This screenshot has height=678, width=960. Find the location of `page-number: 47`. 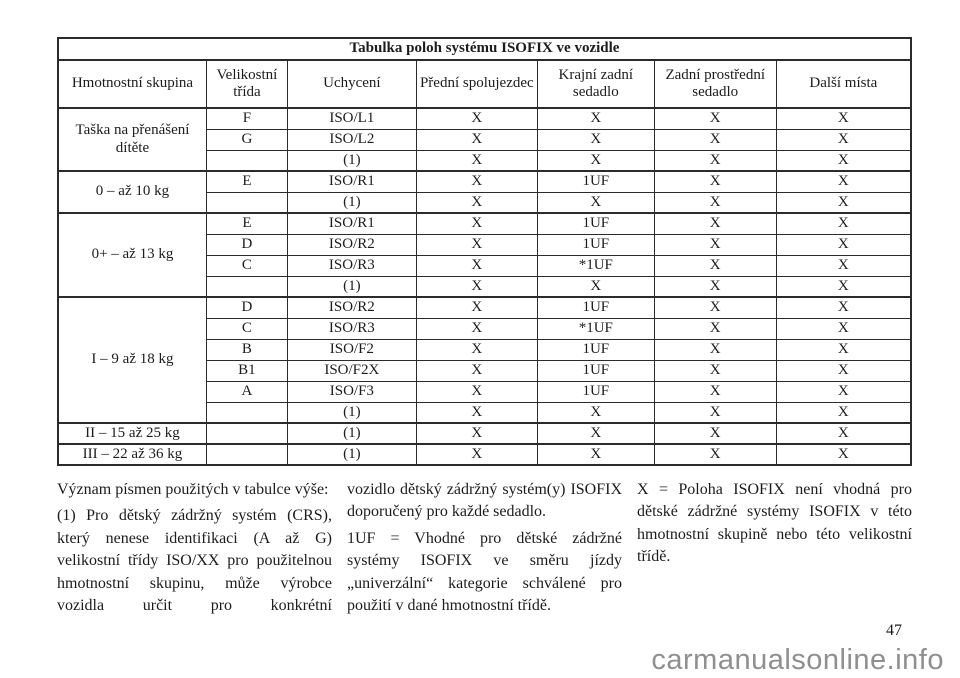

page-number: 47 is located at coordinates (894, 630).